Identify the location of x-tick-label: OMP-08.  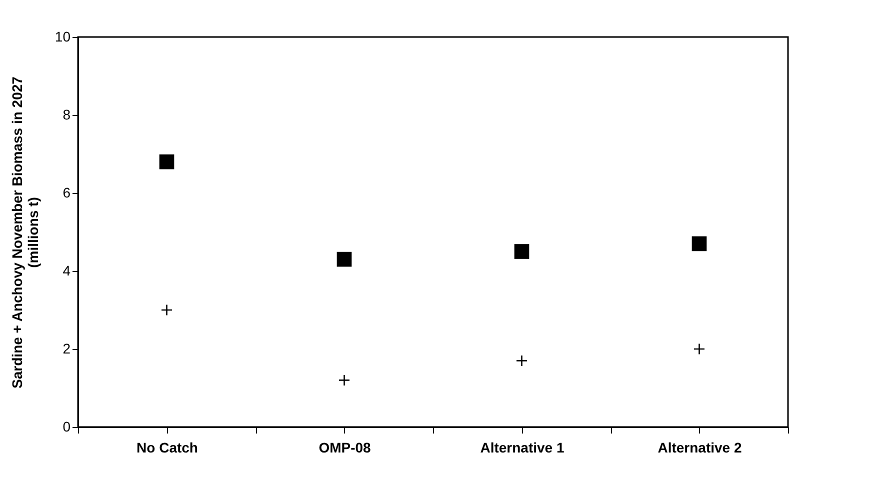
(345, 448).